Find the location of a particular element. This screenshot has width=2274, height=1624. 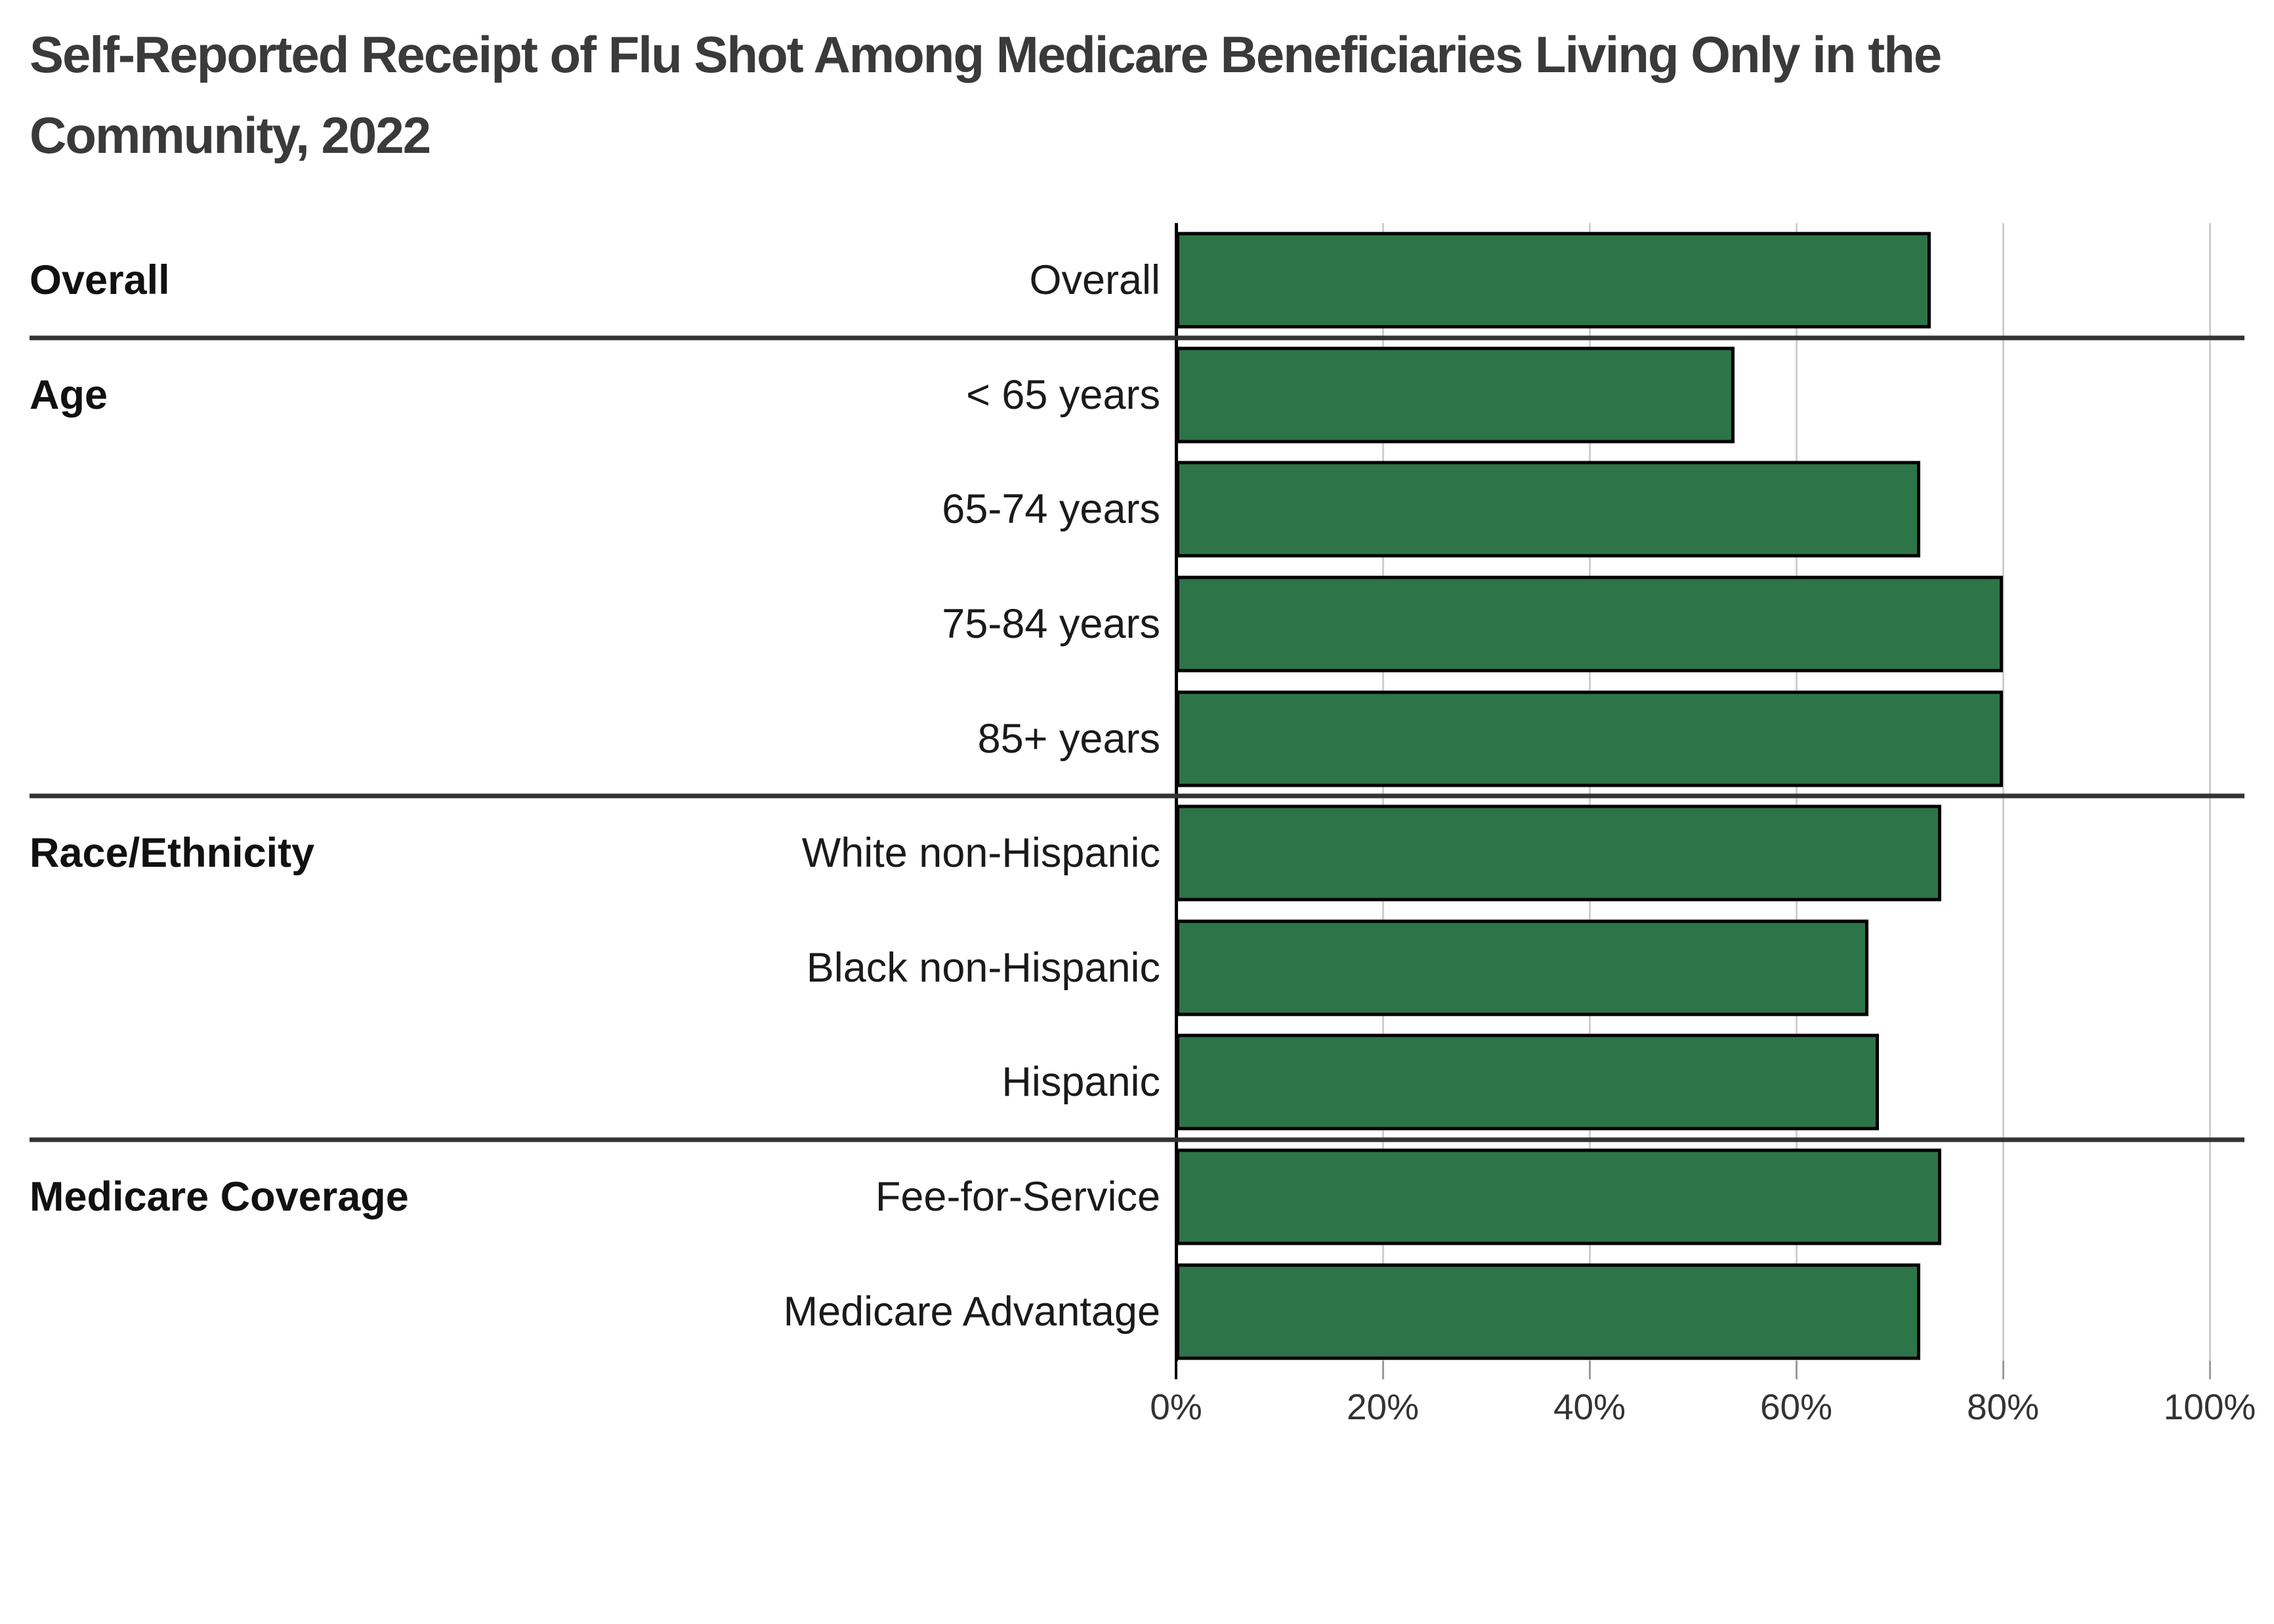

chart-row: Medicare Advantage is located at coordinates (1137, 1311).